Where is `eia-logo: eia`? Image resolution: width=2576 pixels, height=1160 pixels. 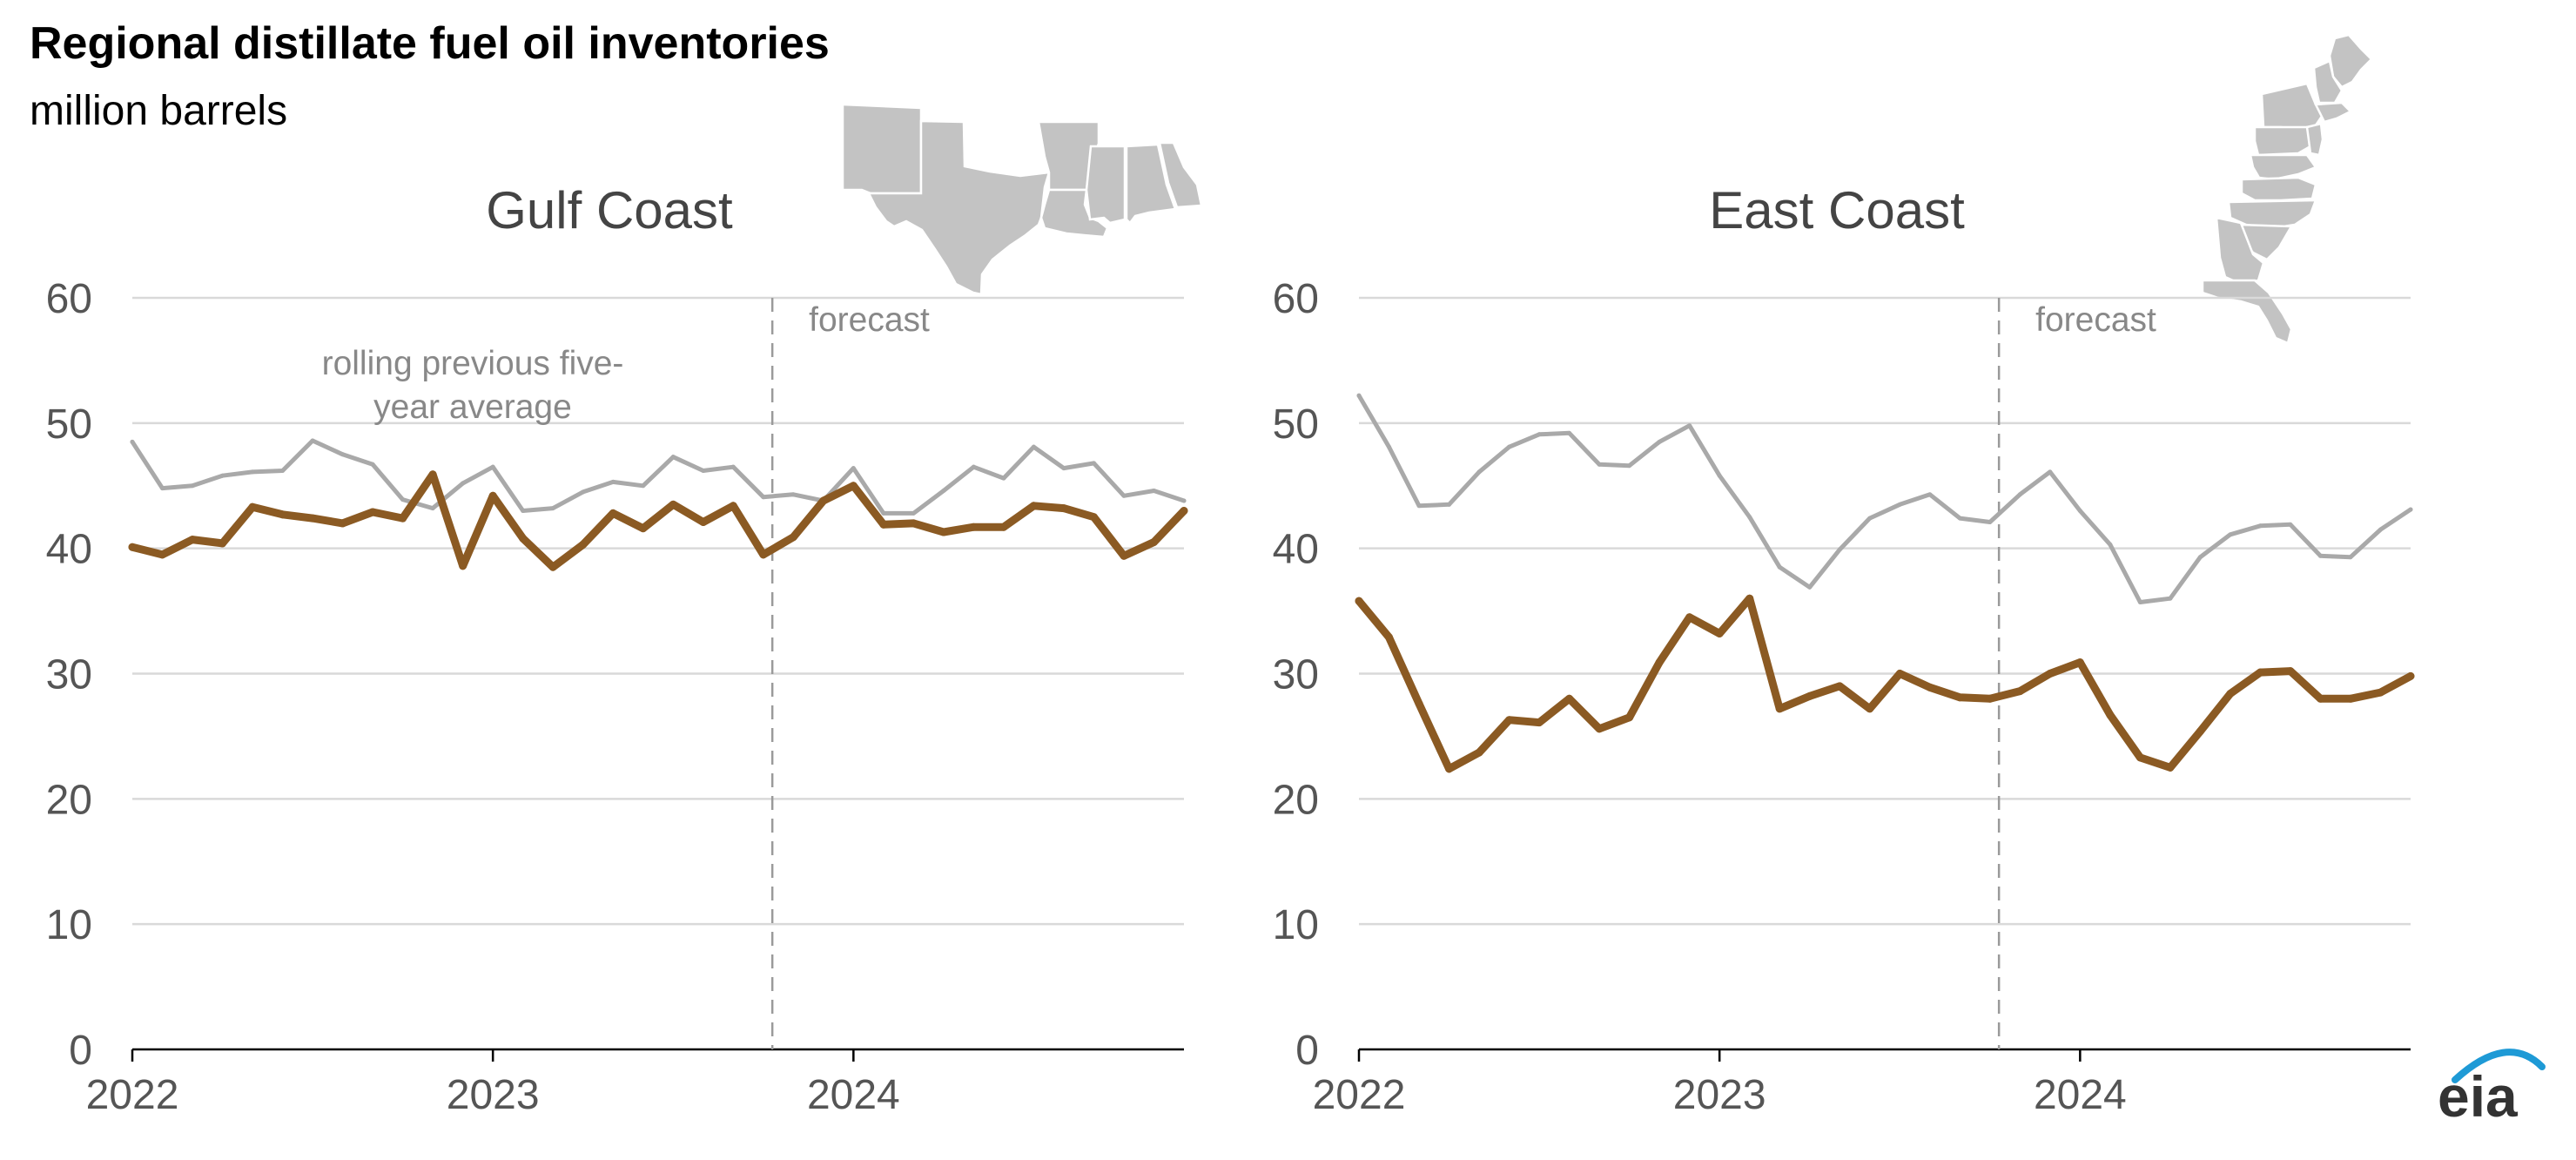 eia-logo: eia is located at coordinates (2492, 1089).